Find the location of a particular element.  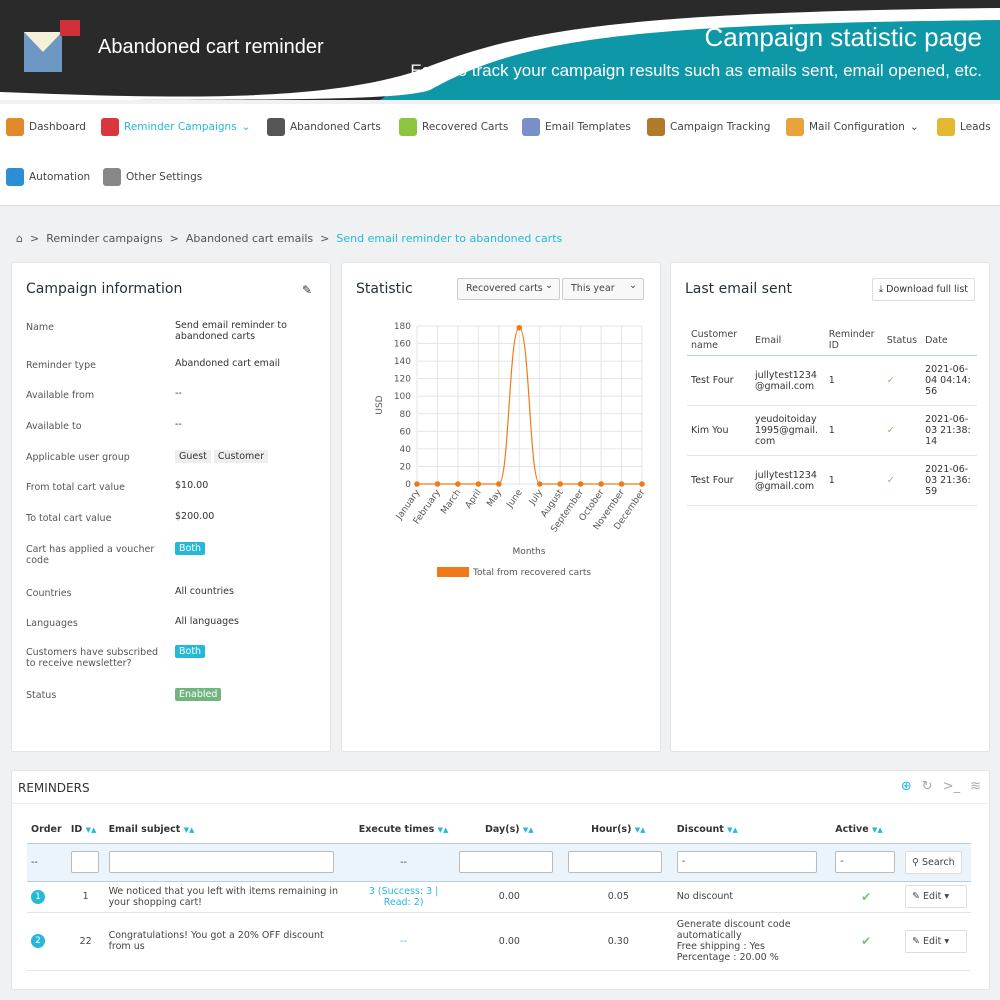

subject-filter-input is located at coordinates (221, 862).